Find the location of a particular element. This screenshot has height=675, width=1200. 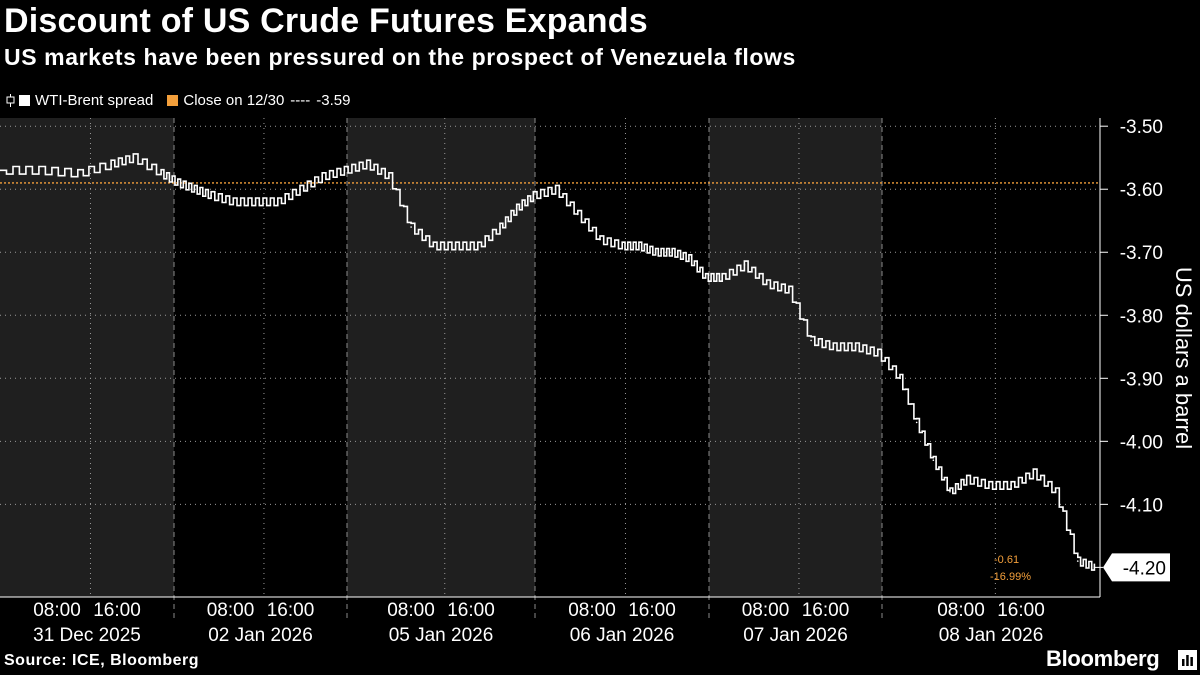

chart-title: Discount of US Crude Futures Expands is located at coordinates (326, 21).